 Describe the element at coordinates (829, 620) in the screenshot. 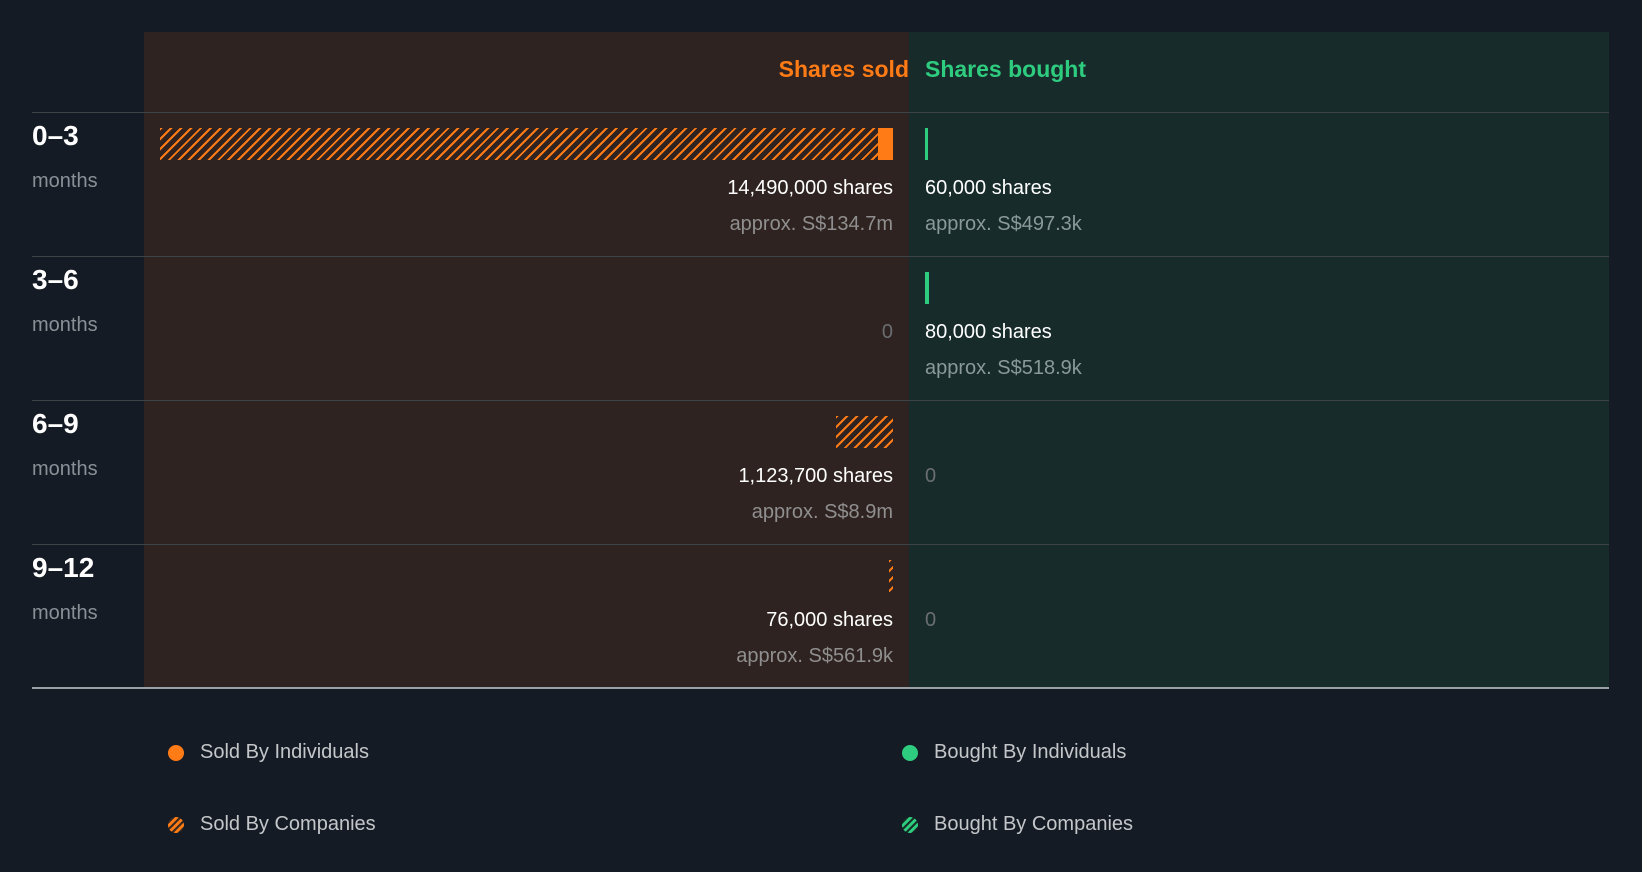

I see `sold-shares-value: 76,000 shares` at that location.